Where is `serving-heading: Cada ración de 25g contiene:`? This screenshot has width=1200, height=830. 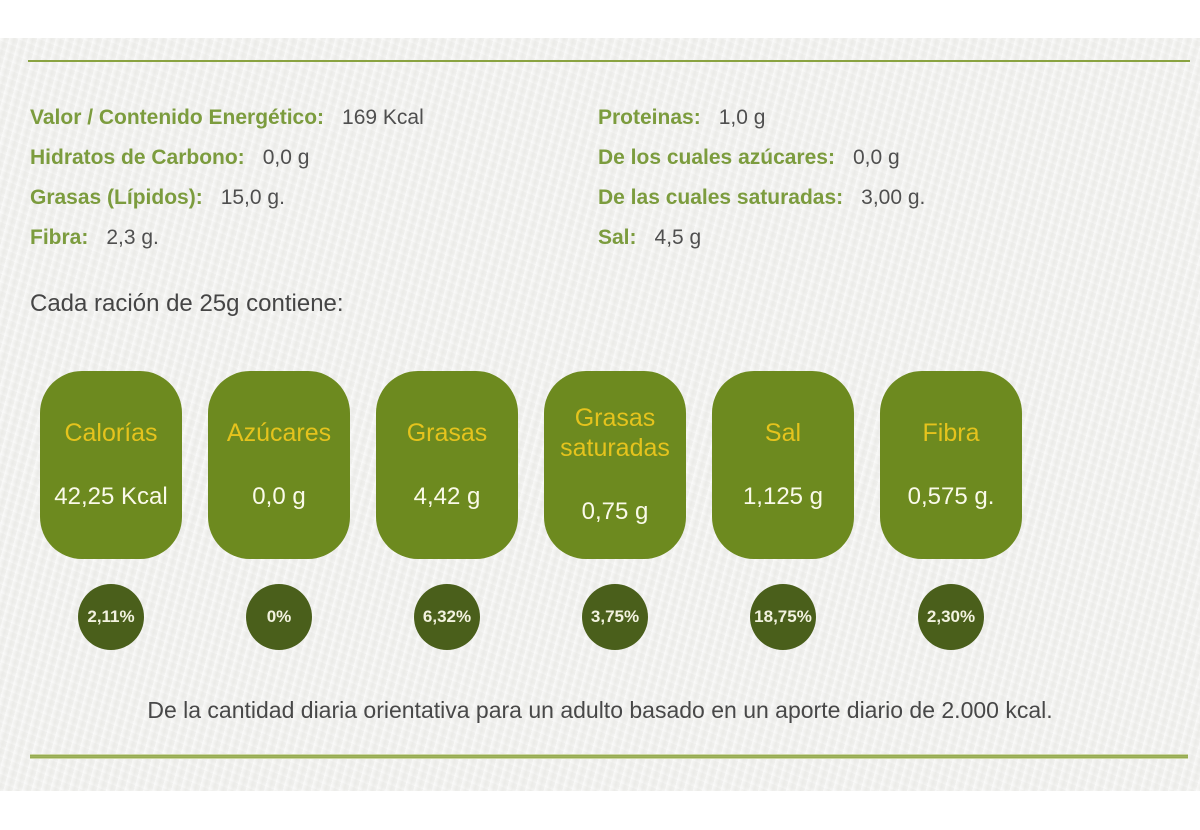 serving-heading: Cada ración de 25g contiene: is located at coordinates (187, 303).